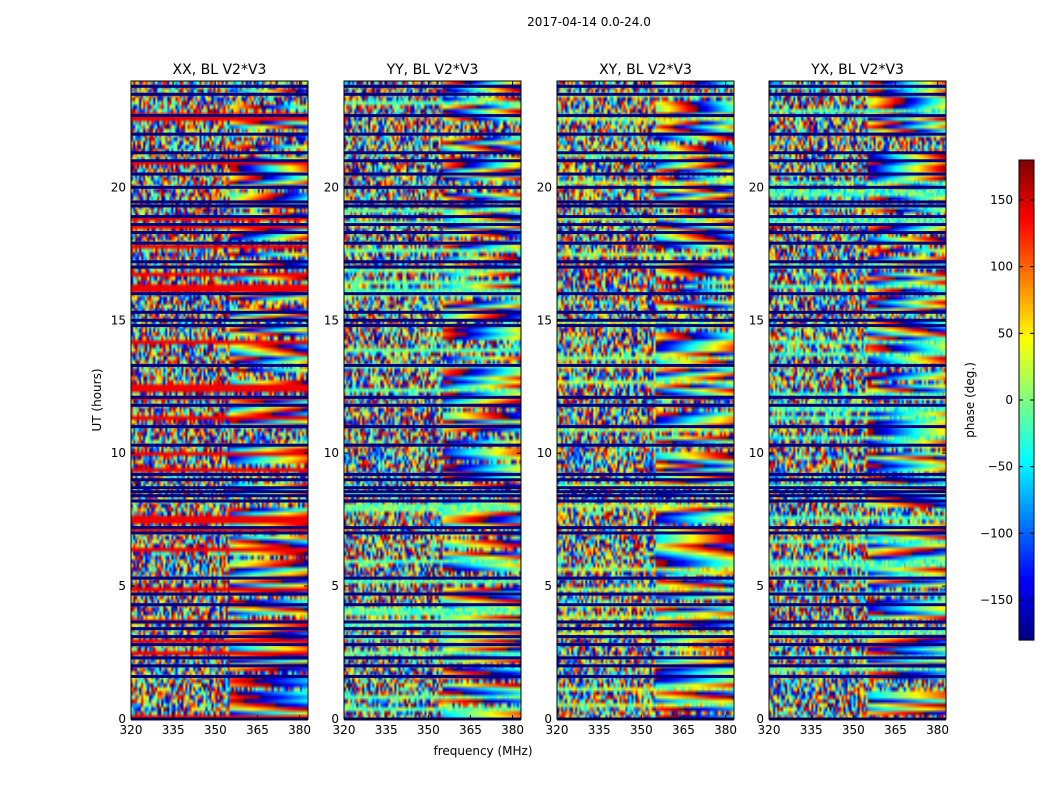 This screenshot has width=1050, height=800. Describe the element at coordinates (215, 730) in the screenshot. I see `x-tick-label: 350` at that location.